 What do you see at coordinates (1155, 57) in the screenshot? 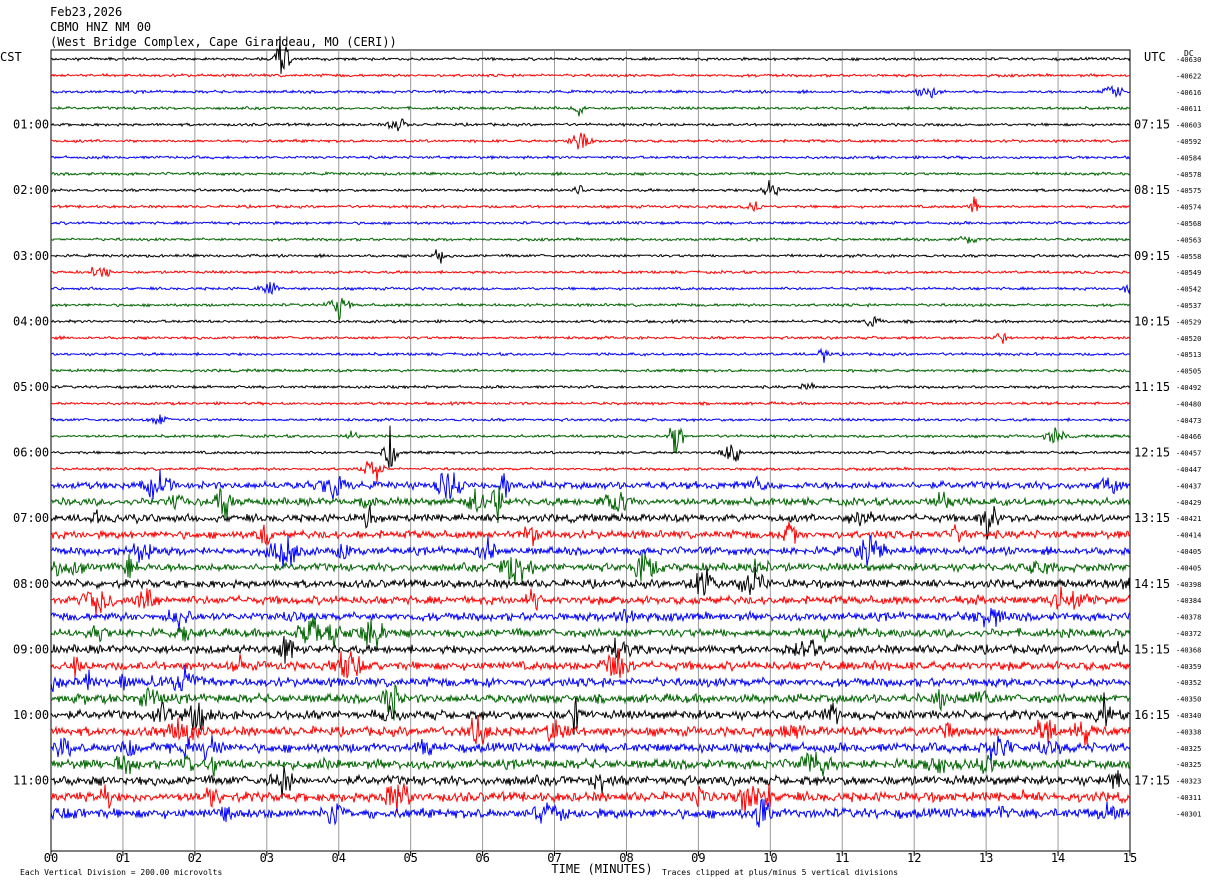
I see `utc-label: UTC` at bounding box center [1155, 57].